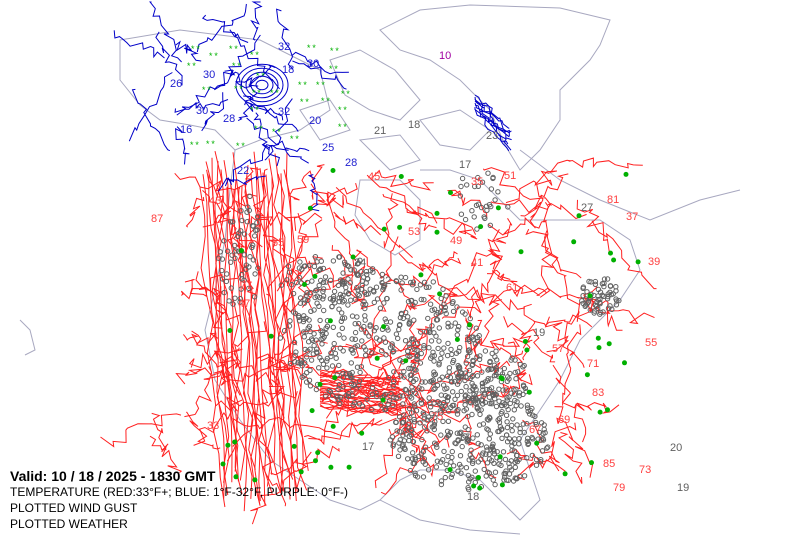  Describe the element at coordinates (477, 263) in the screenshot. I see `warm-temperature-label: 41` at that location.